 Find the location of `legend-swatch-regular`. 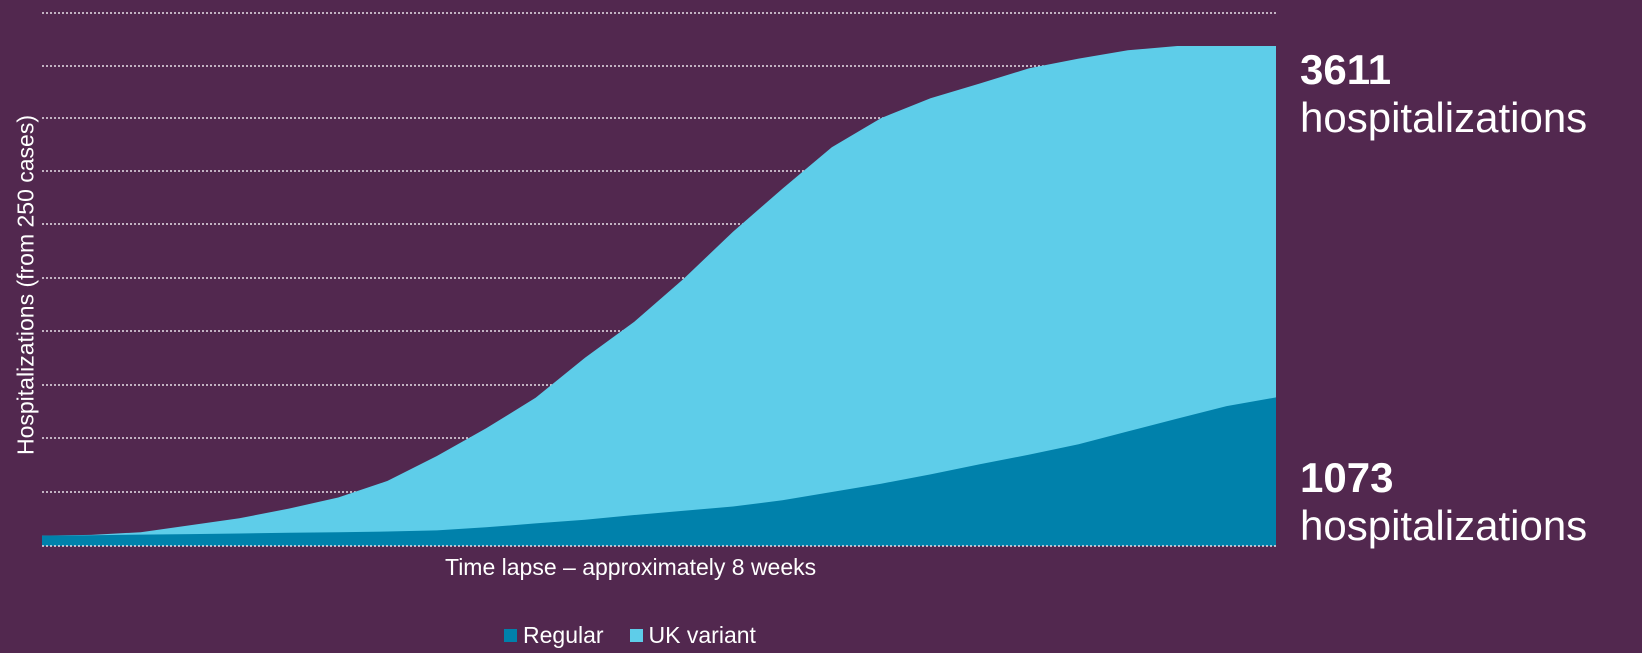

legend-swatch-regular is located at coordinates (510, 635).